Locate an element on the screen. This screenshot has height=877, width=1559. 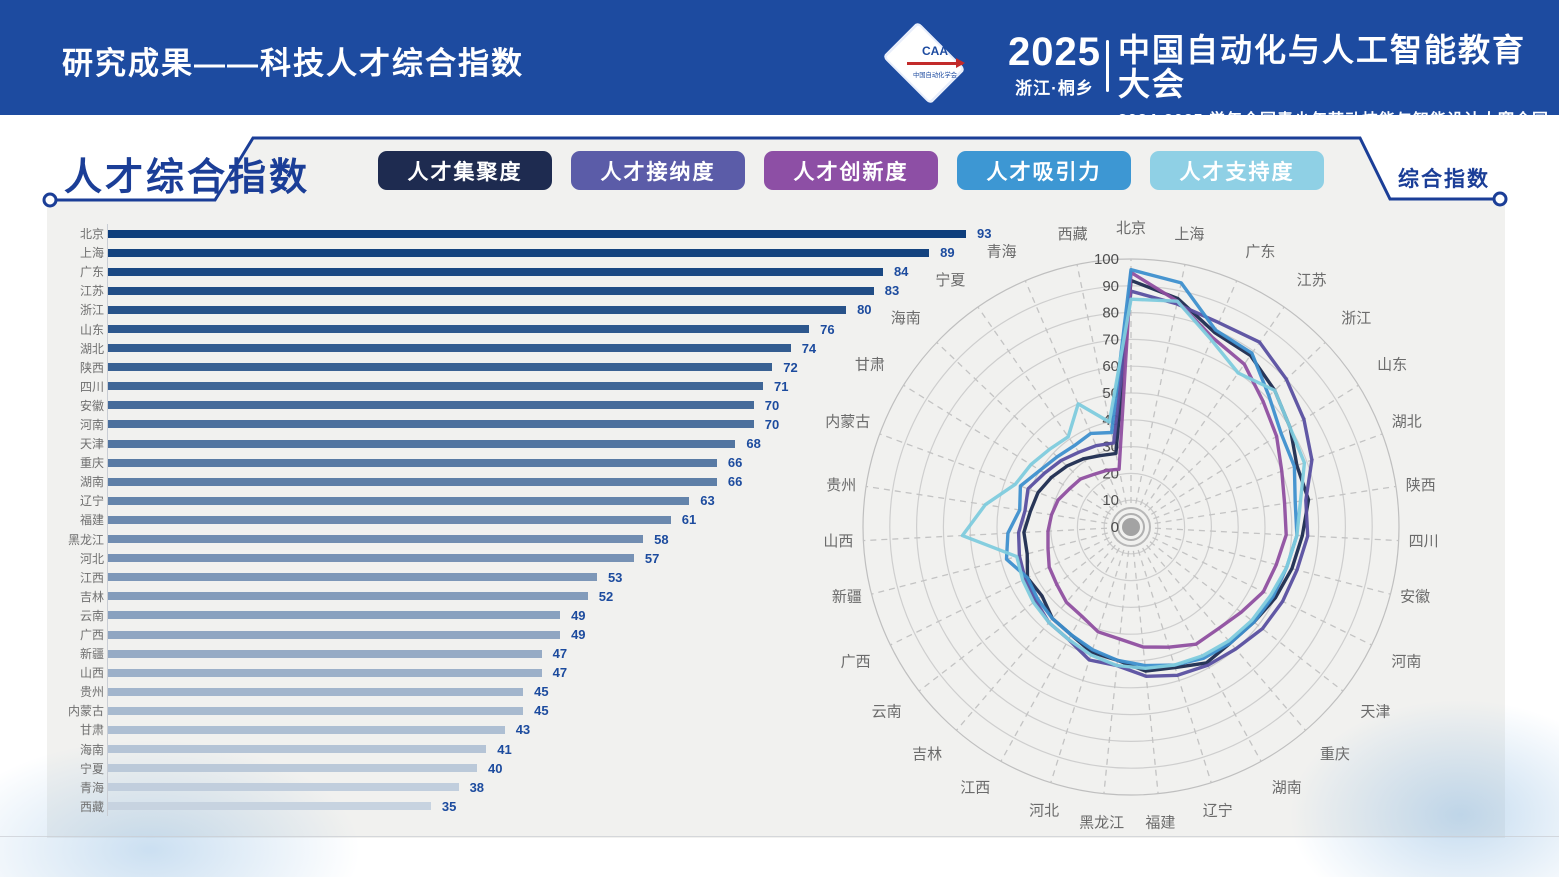
legend-button-agglomeration: 人才集聚度 is located at coordinates (465, 170).